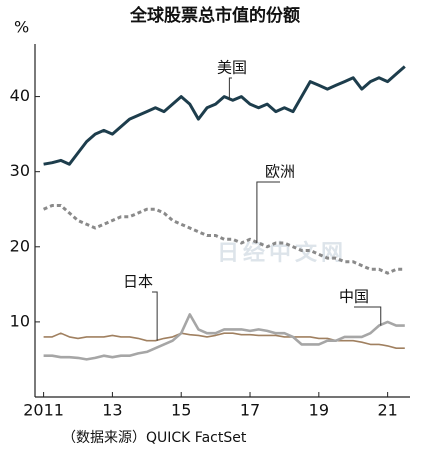 The height and width of the screenshot is (459, 430). Describe the element at coordinates (112, 410) in the screenshot. I see `x-tick-label: 13` at that location.